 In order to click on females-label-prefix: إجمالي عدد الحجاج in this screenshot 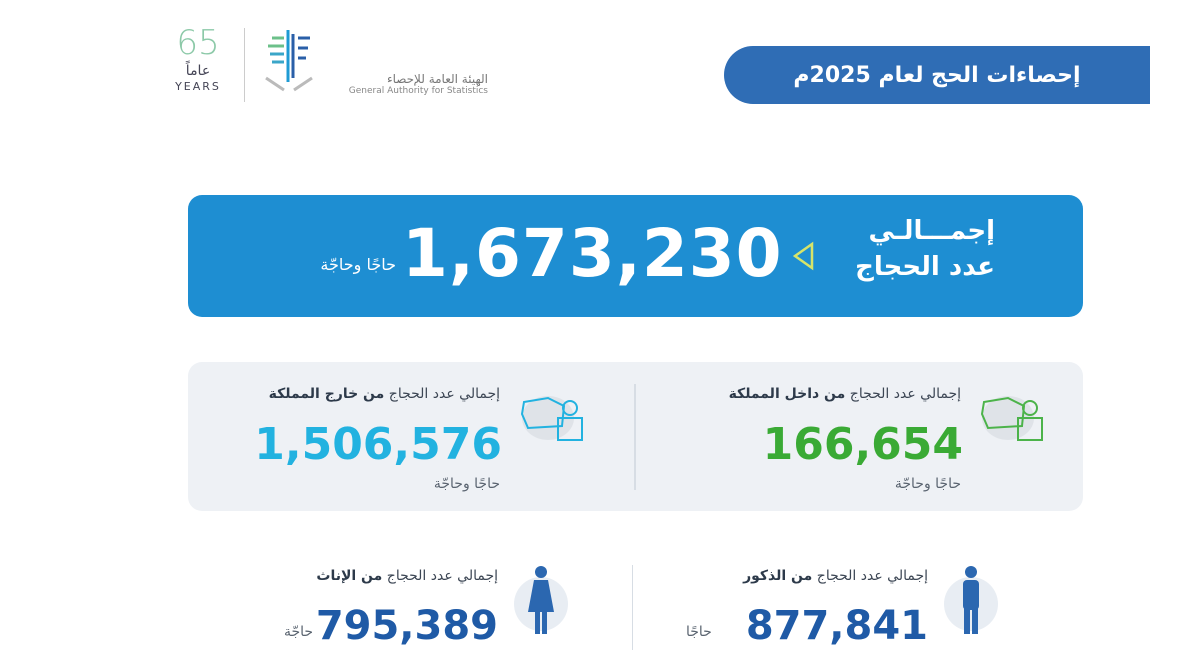, I will do `click(442, 576)`.